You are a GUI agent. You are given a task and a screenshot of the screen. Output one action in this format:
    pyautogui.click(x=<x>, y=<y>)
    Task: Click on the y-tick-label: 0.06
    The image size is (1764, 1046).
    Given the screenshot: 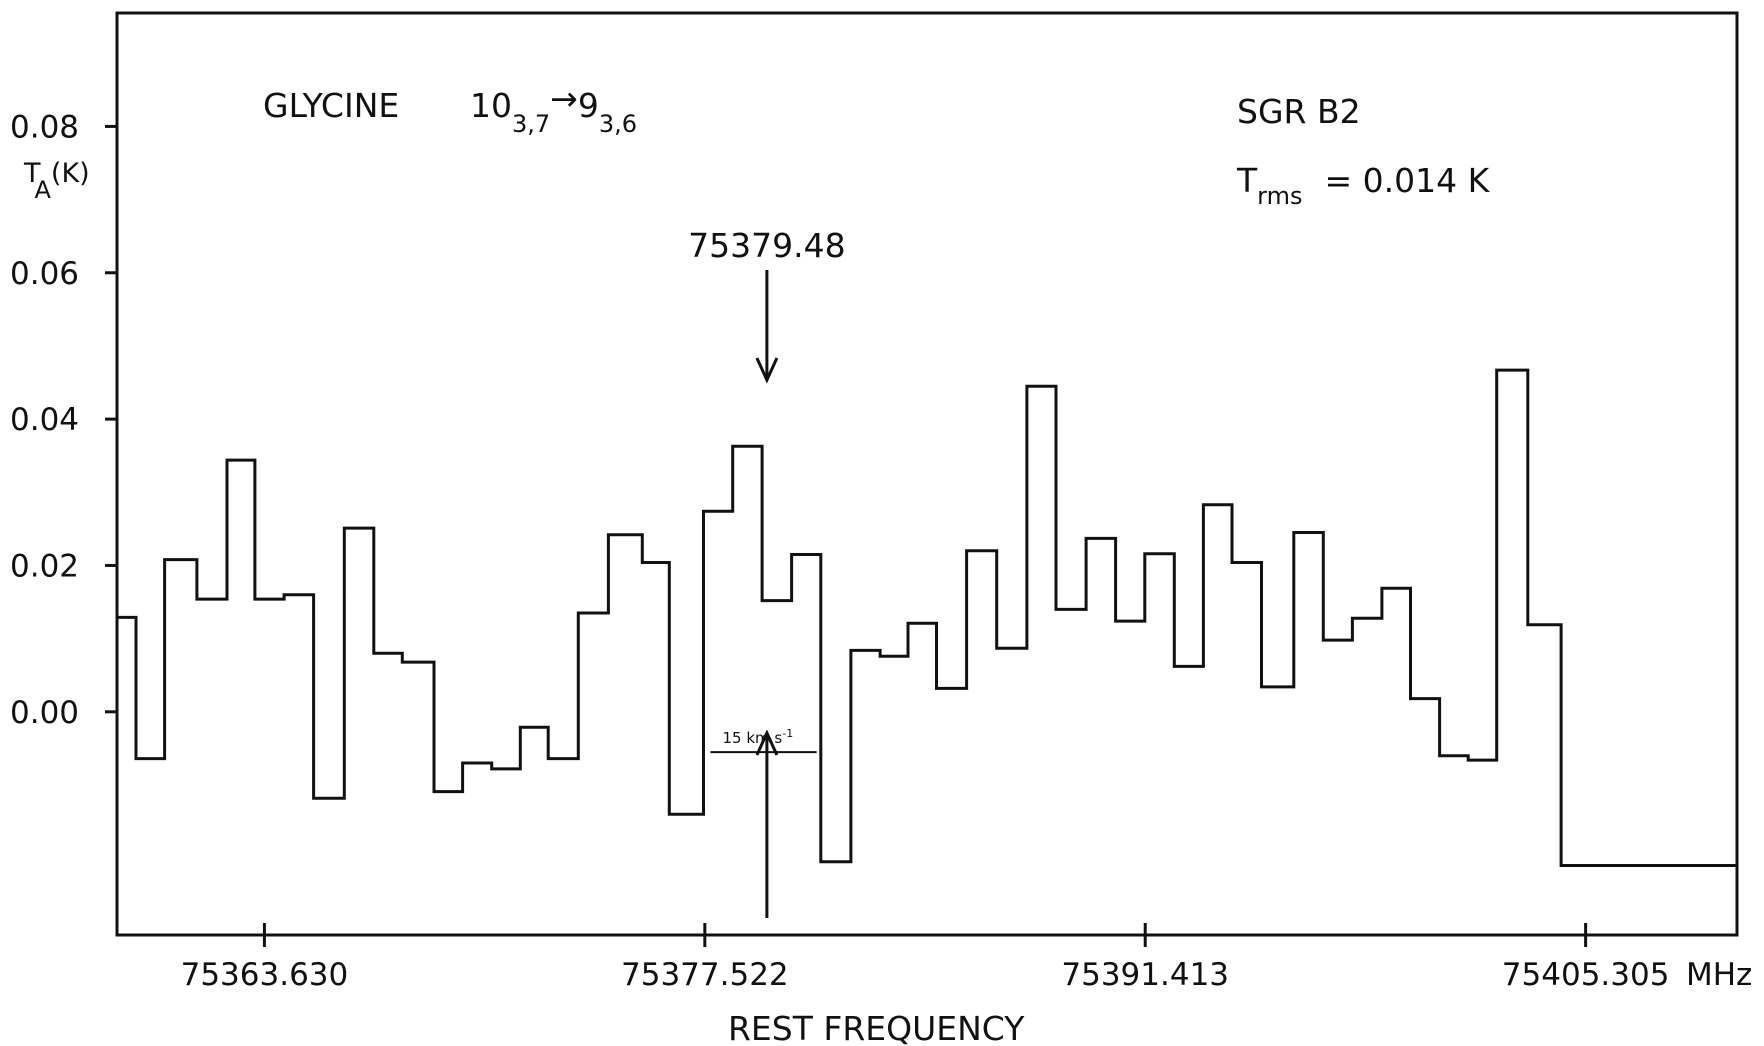 What is the action you would take?
    pyautogui.click(x=44, y=274)
    